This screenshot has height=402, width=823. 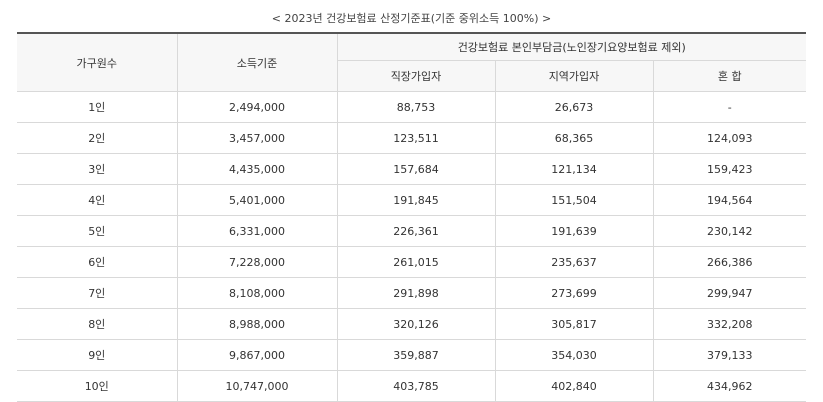 What do you see at coordinates (416, 262) in the screenshot?
I see `cell-workplace: 261,015` at bounding box center [416, 262].